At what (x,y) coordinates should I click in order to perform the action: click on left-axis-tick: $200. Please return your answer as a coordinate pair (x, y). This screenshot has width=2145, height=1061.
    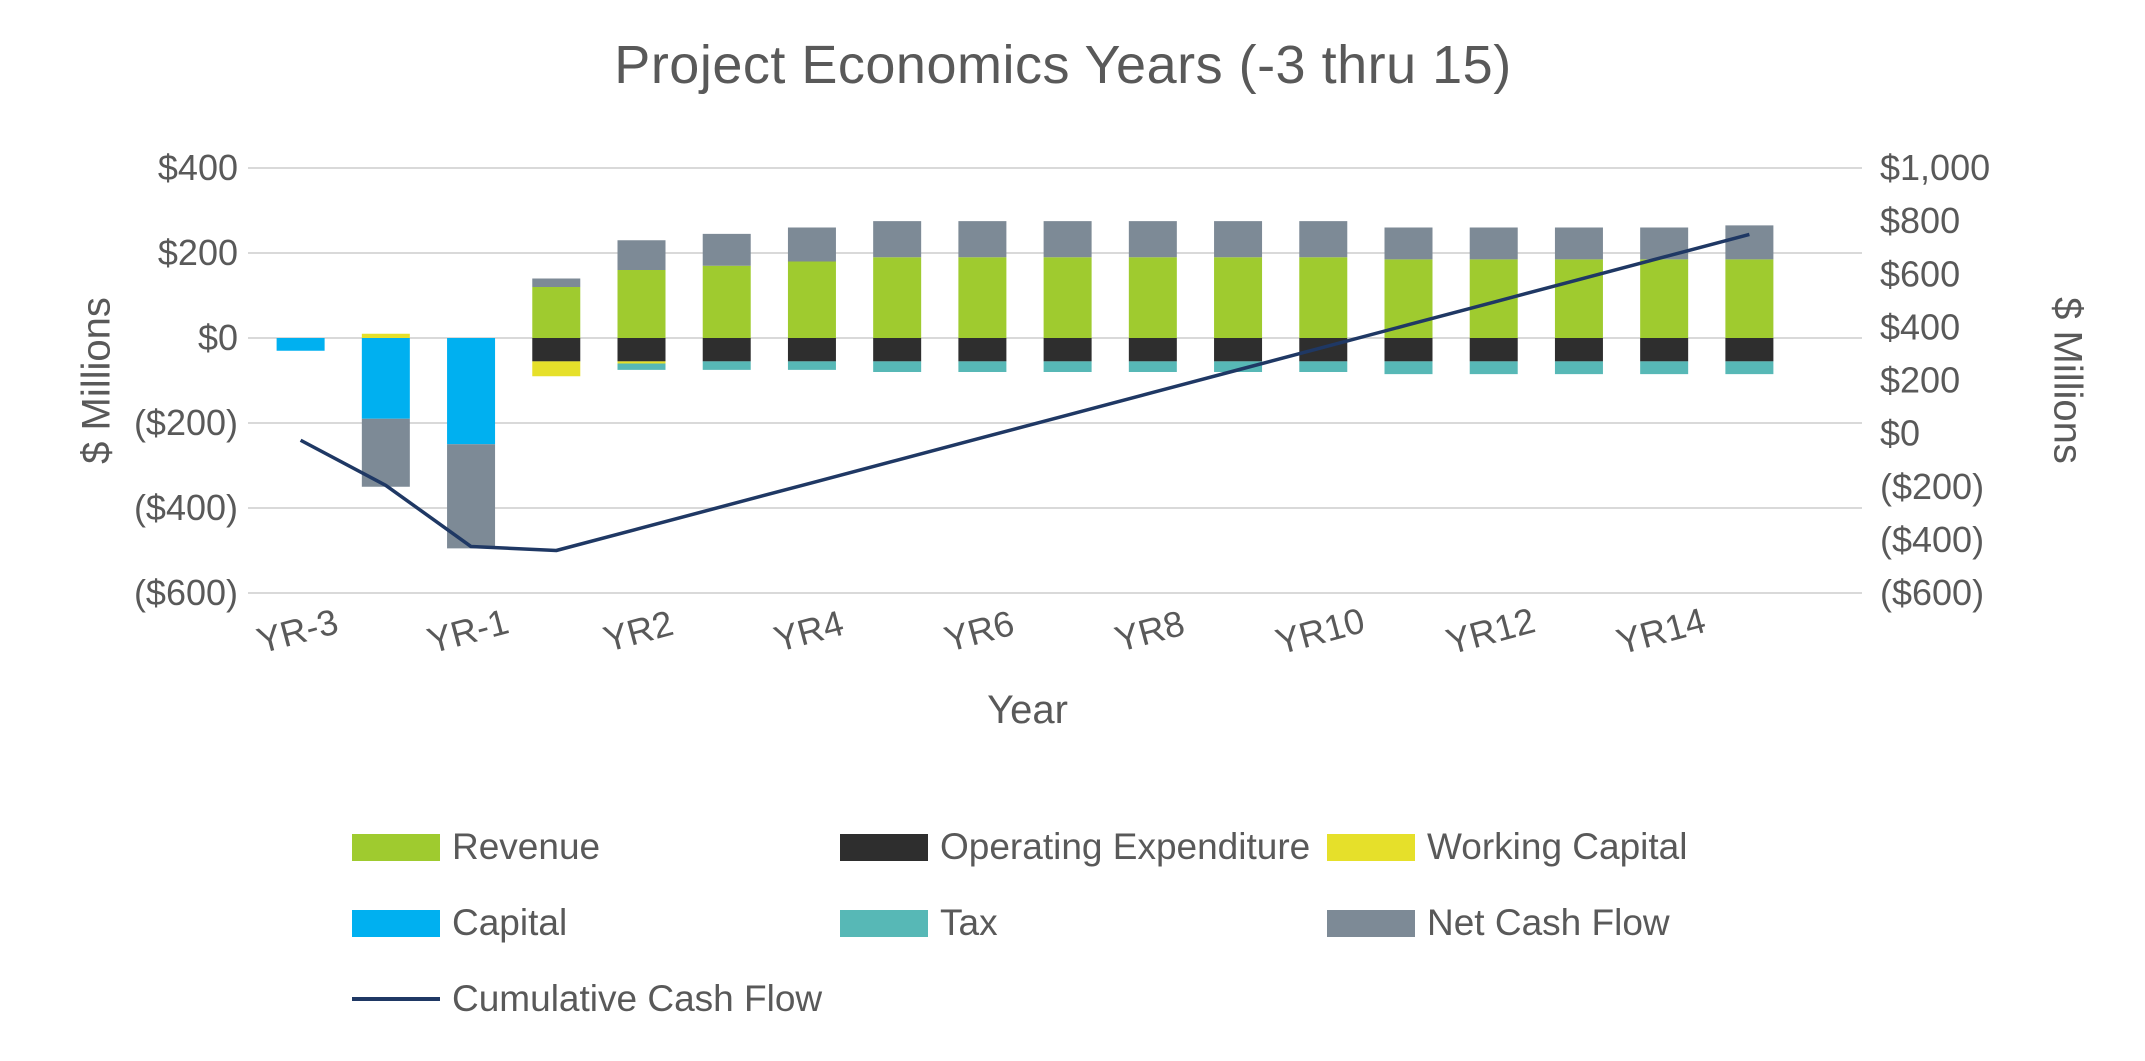
    Looking at the image, I should click on (198, 252).